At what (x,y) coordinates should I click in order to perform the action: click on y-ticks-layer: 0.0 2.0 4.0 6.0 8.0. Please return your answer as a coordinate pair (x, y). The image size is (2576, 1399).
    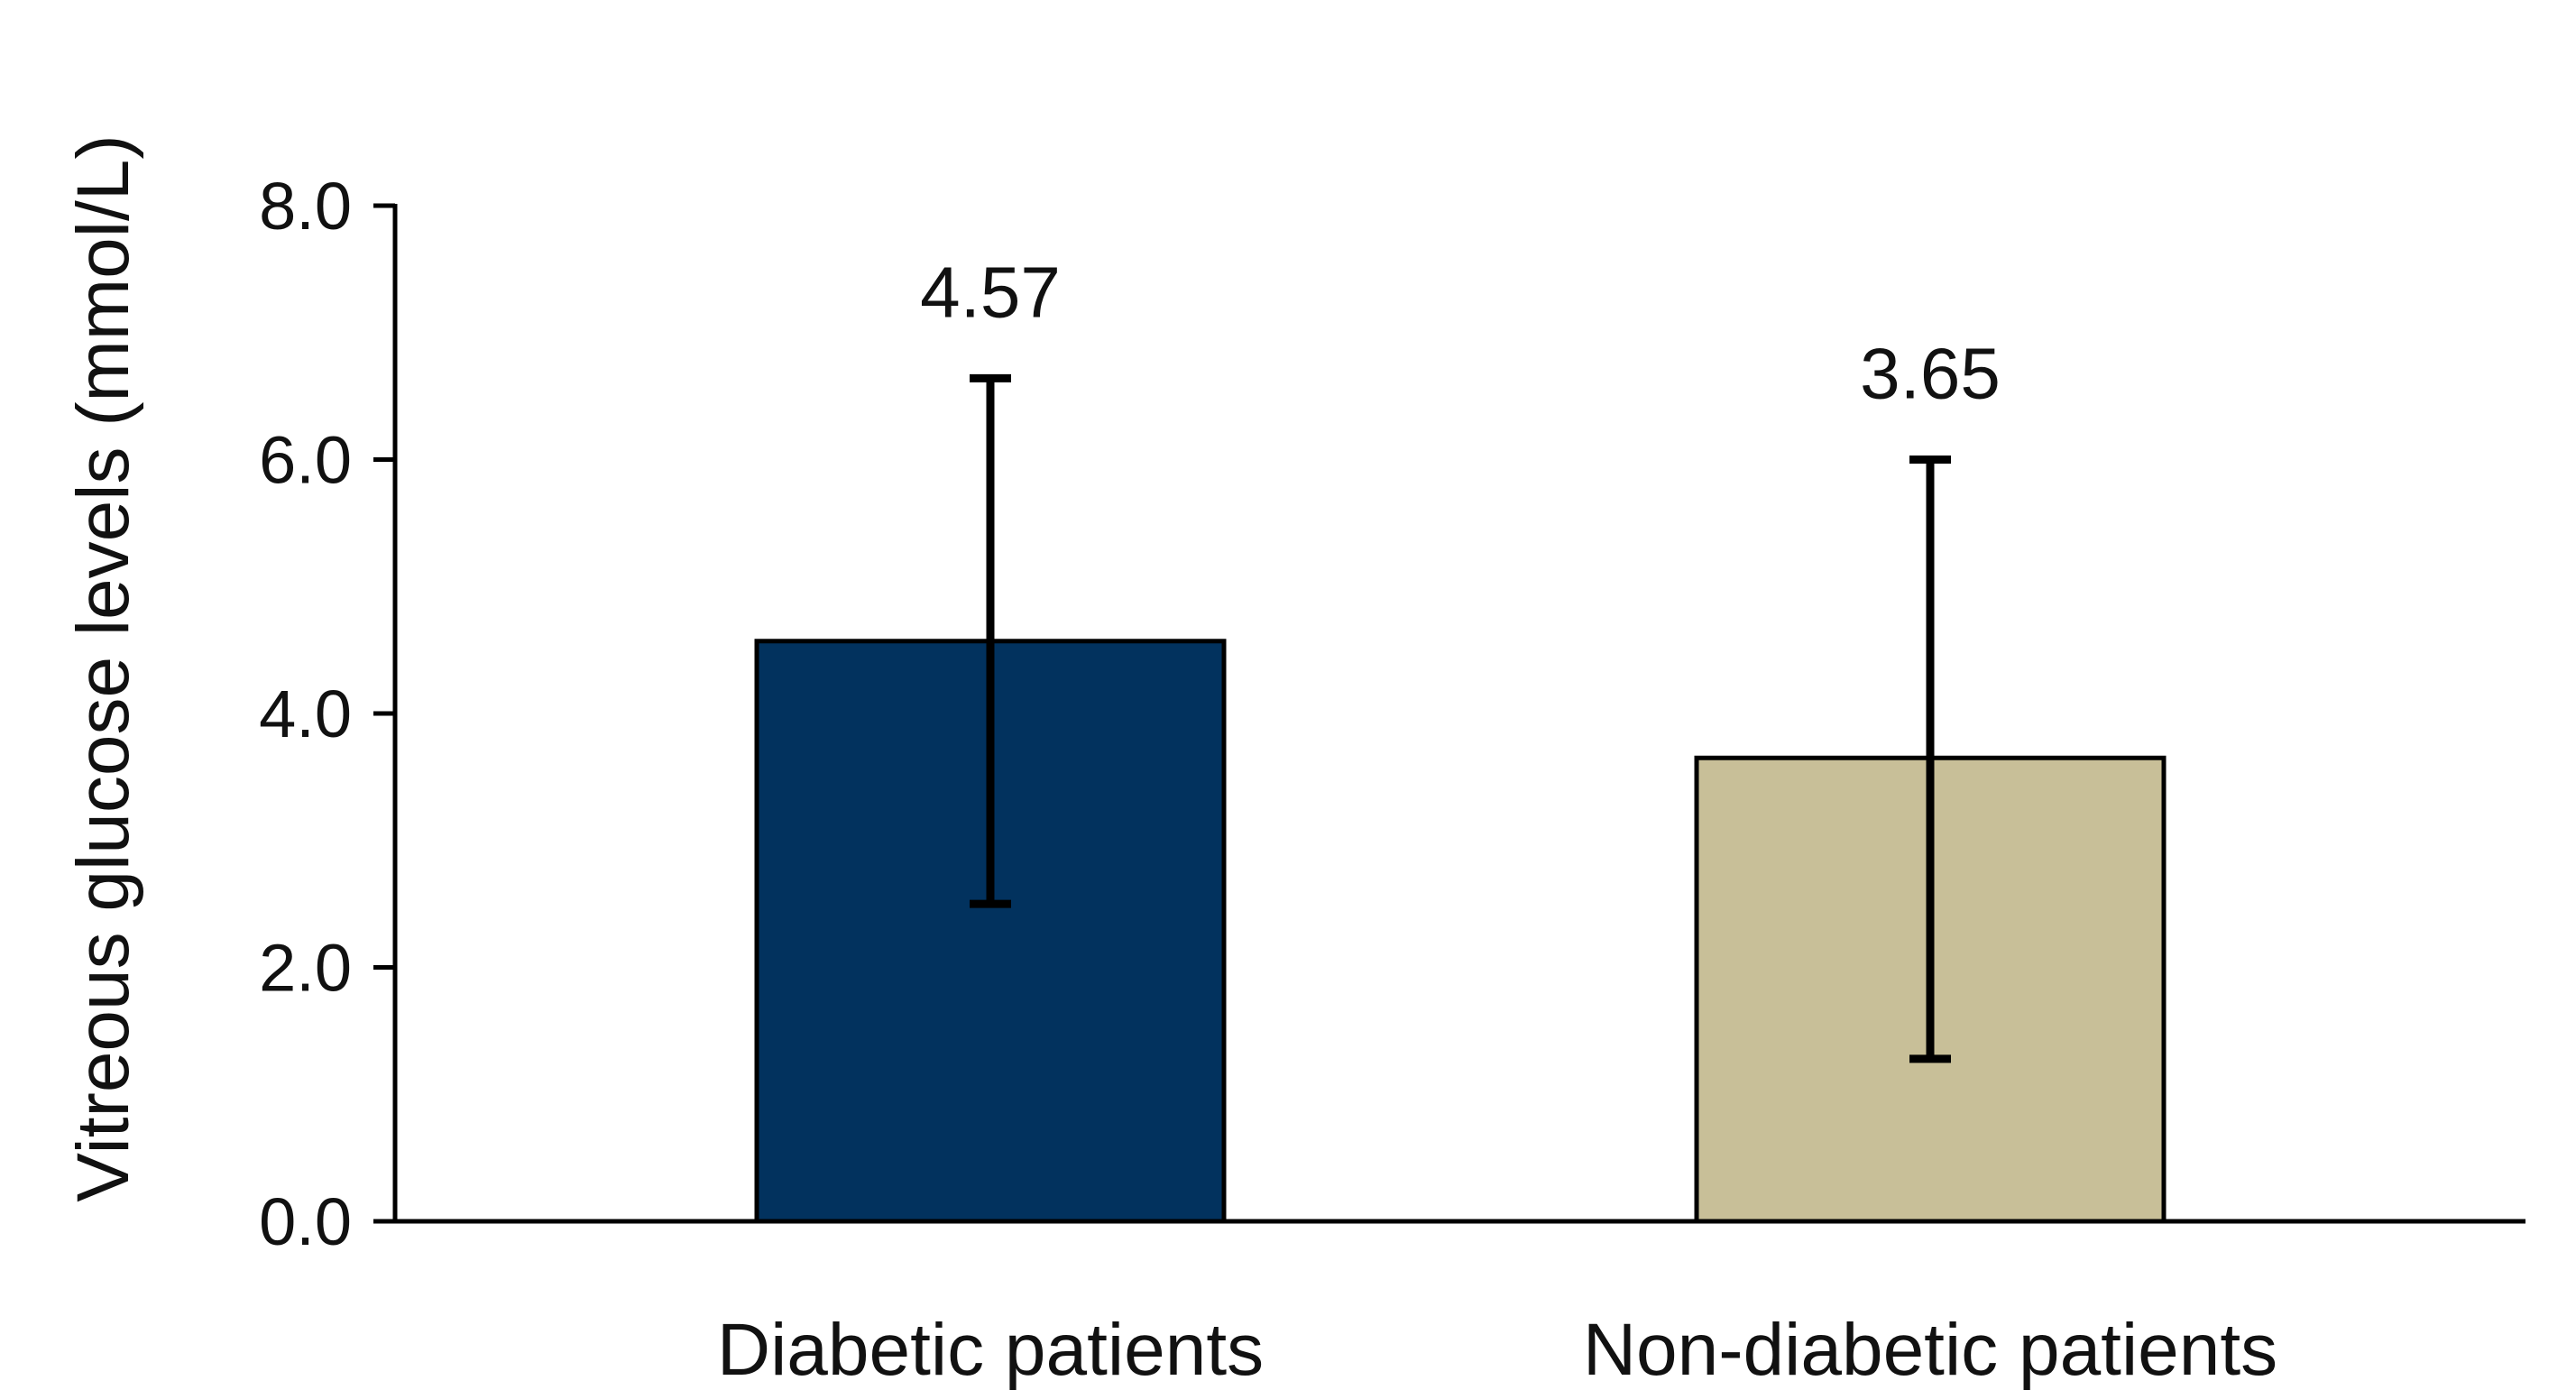
    Looking at the image, I should click on (327, 714).